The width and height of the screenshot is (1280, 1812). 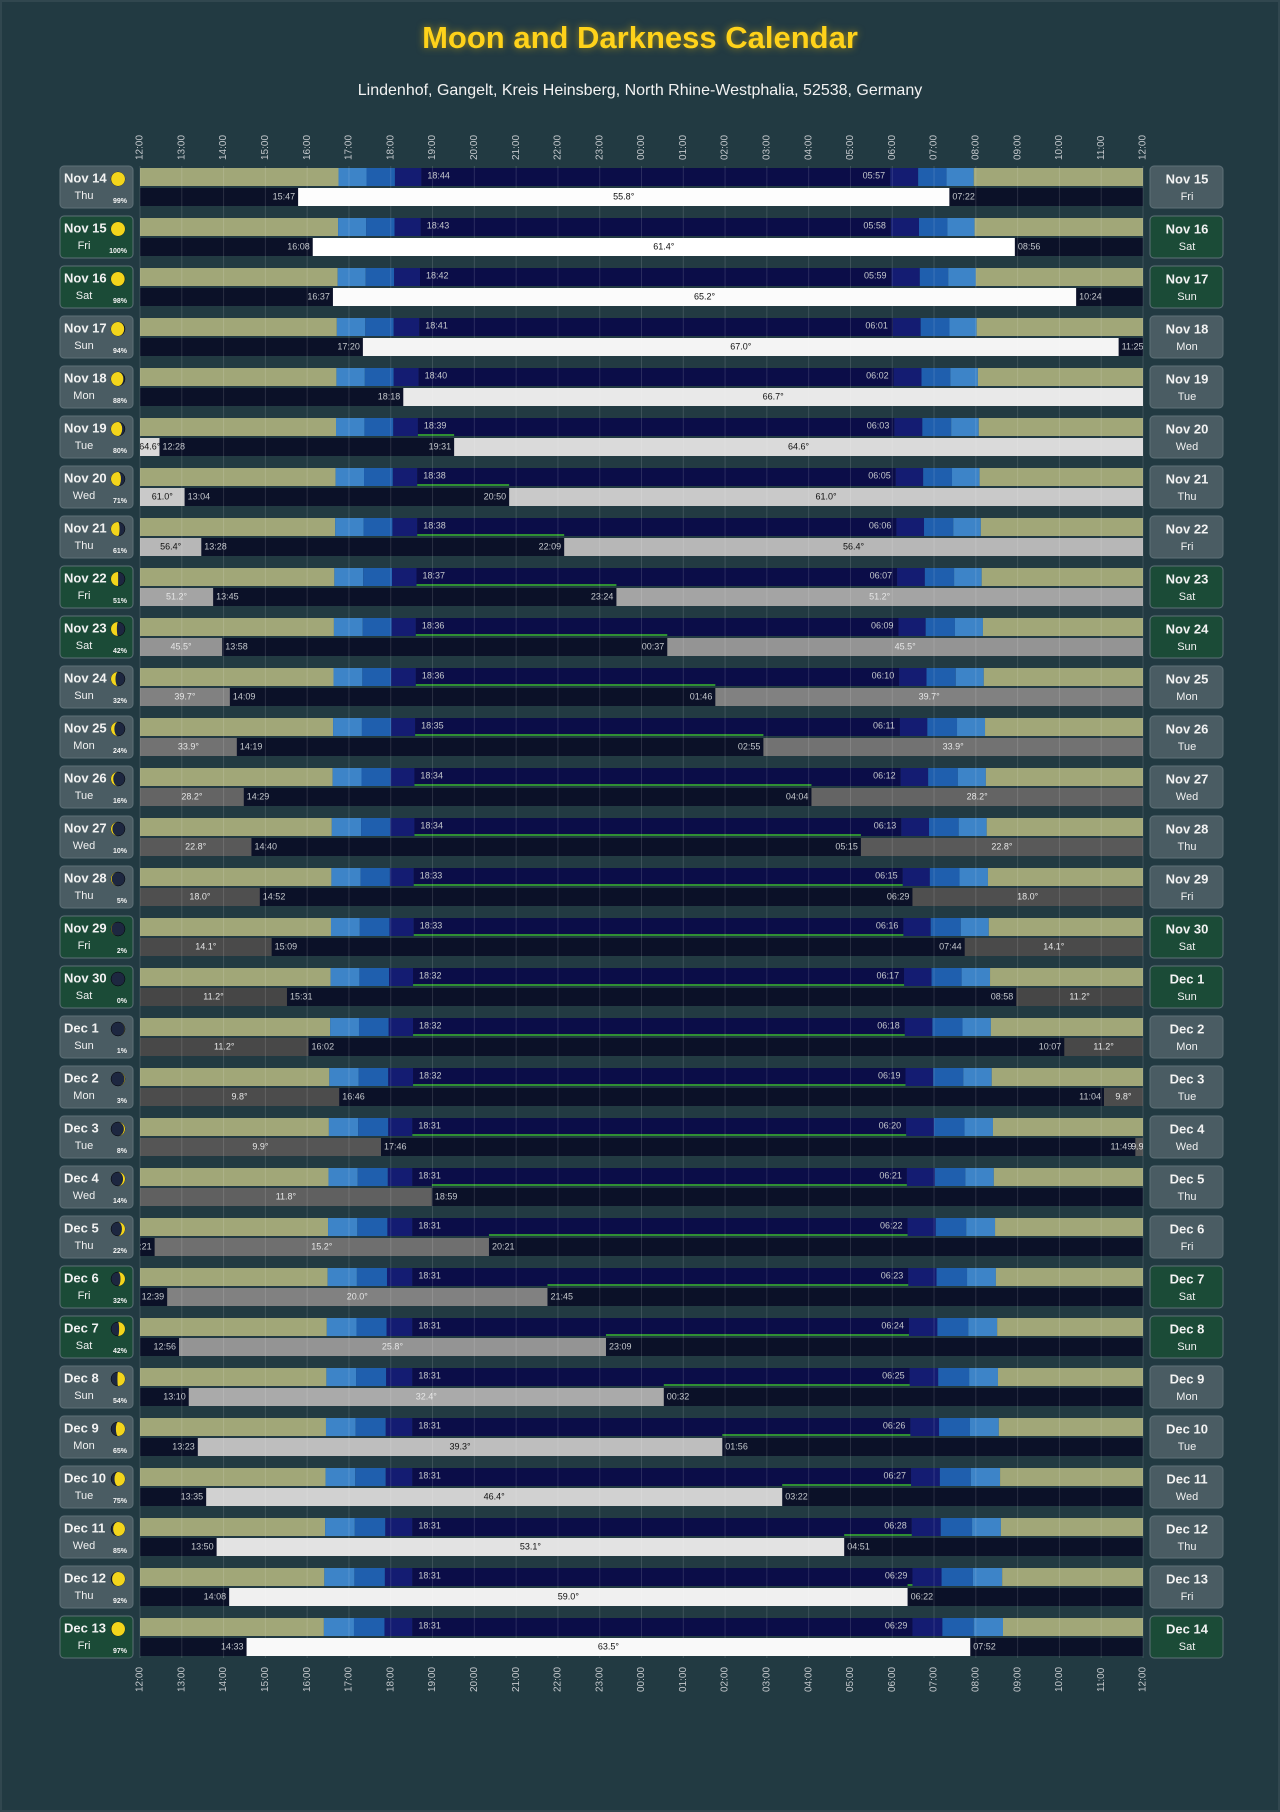 What do you see at coordinates (120, 201) in the screenshot?
I see `illumination: 99%` at bounding box center [120, 201].